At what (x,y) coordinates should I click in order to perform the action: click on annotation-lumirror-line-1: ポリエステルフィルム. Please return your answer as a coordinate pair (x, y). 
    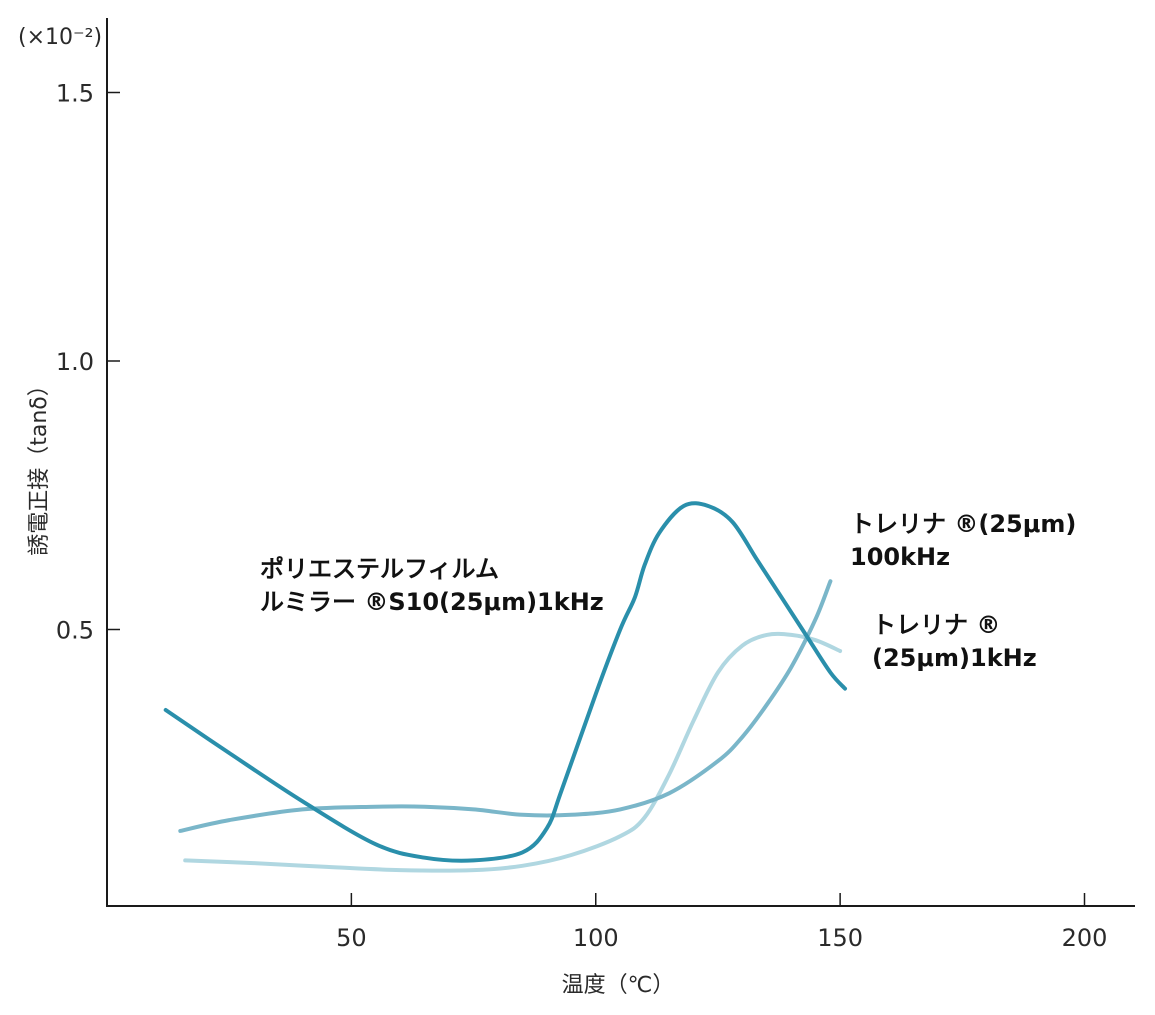
    Looking at the image, I should click on (379, 569).